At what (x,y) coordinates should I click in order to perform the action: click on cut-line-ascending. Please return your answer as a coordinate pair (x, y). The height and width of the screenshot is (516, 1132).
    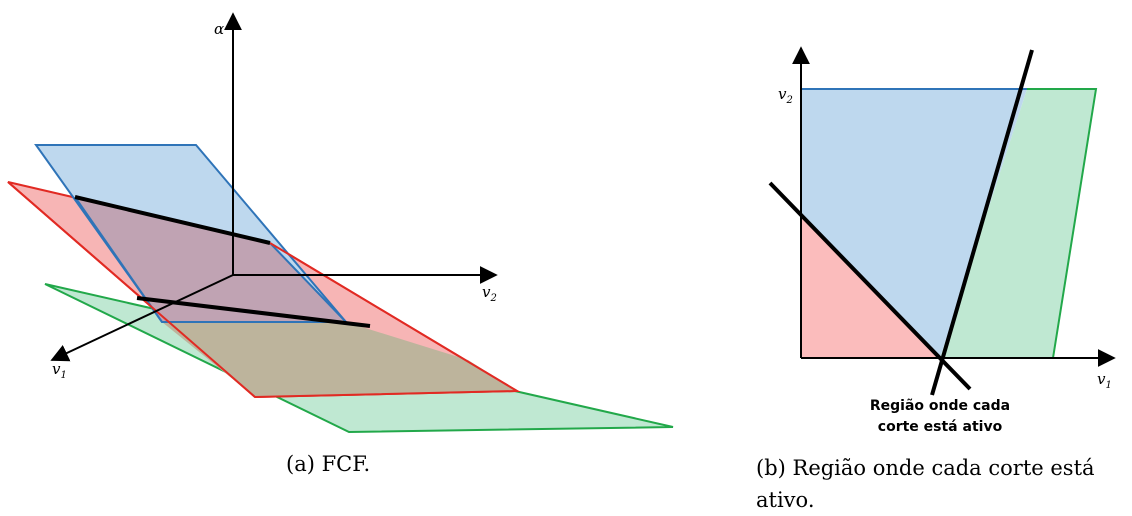
    Looking at the image, I should click on (982, 222).